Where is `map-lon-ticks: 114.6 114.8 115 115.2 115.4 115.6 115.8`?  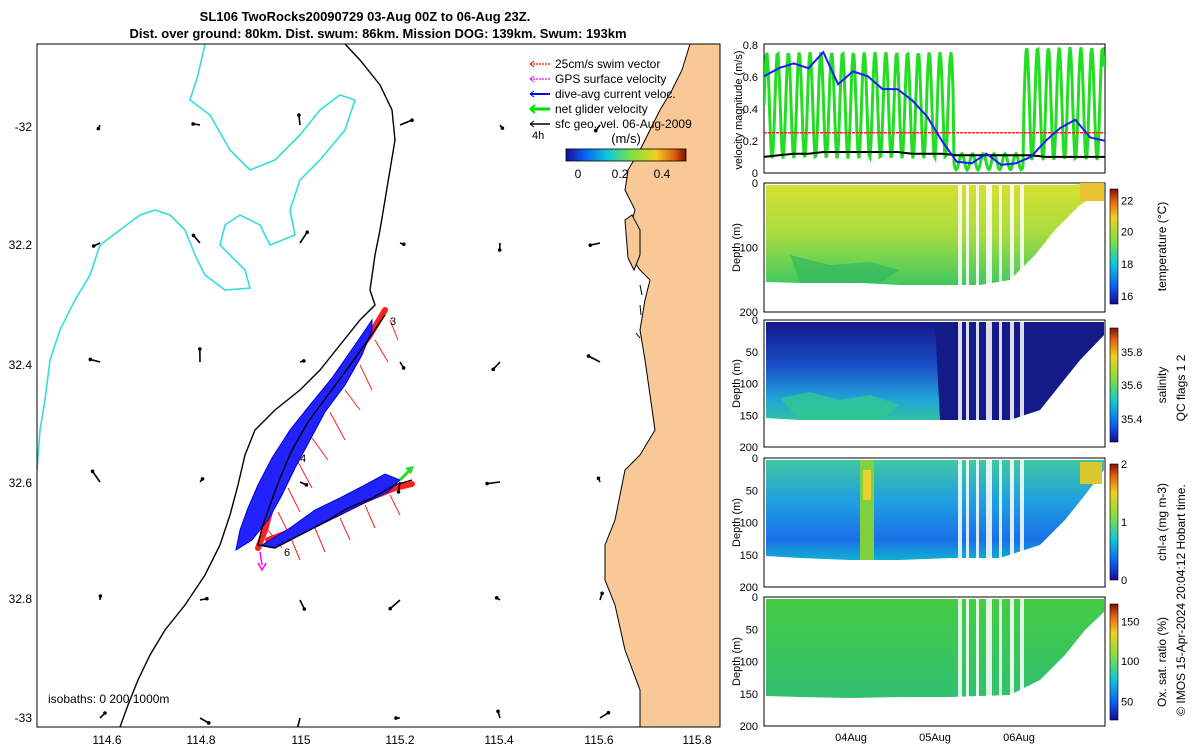 map-lon-ticks: 114.6 114.8 115 115.2 115.4 115.6 115.8 is located at coordinates (401, 740).